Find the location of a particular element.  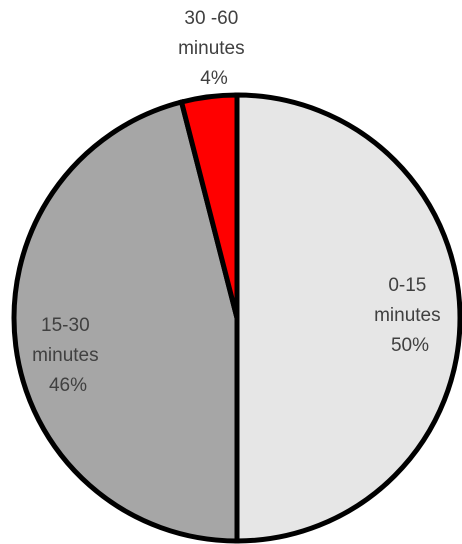

data-label-30-60-line-2: minutes is located at coordinates (211, 48).